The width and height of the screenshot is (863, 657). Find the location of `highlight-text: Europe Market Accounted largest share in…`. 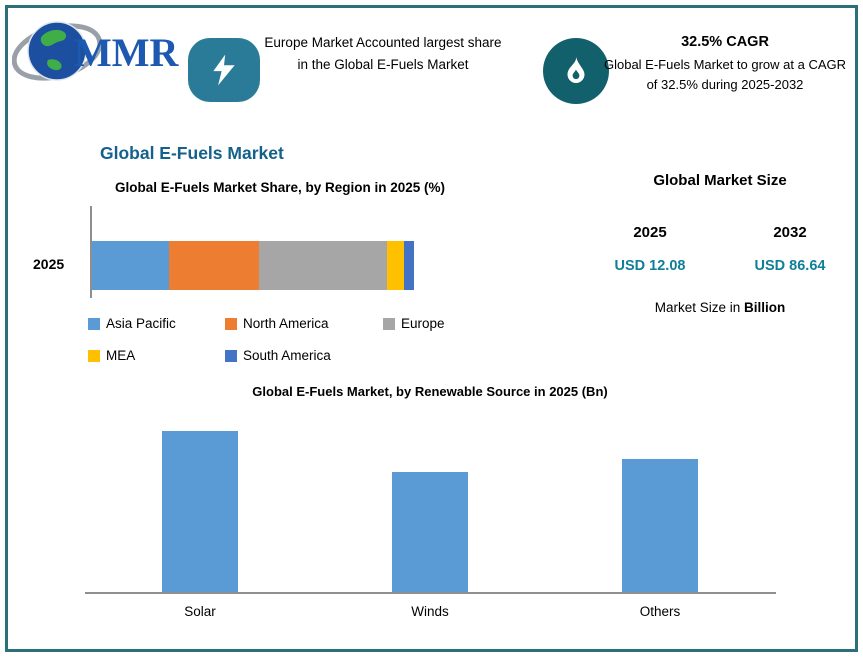

highlight-text: Europe Market Accounted largest share in… is located at coordinates (383, 54).